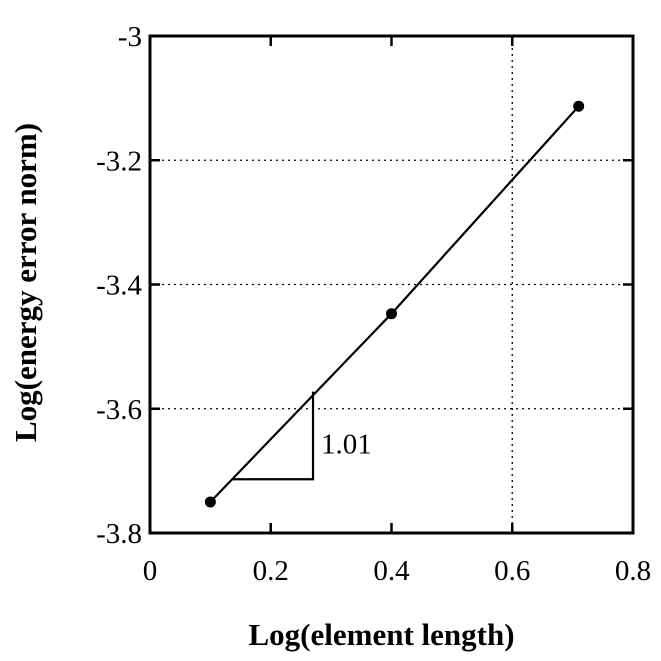  Describe the element at coordinates (273, 436) in the screenshot. I see `slope-triangle` at that location.